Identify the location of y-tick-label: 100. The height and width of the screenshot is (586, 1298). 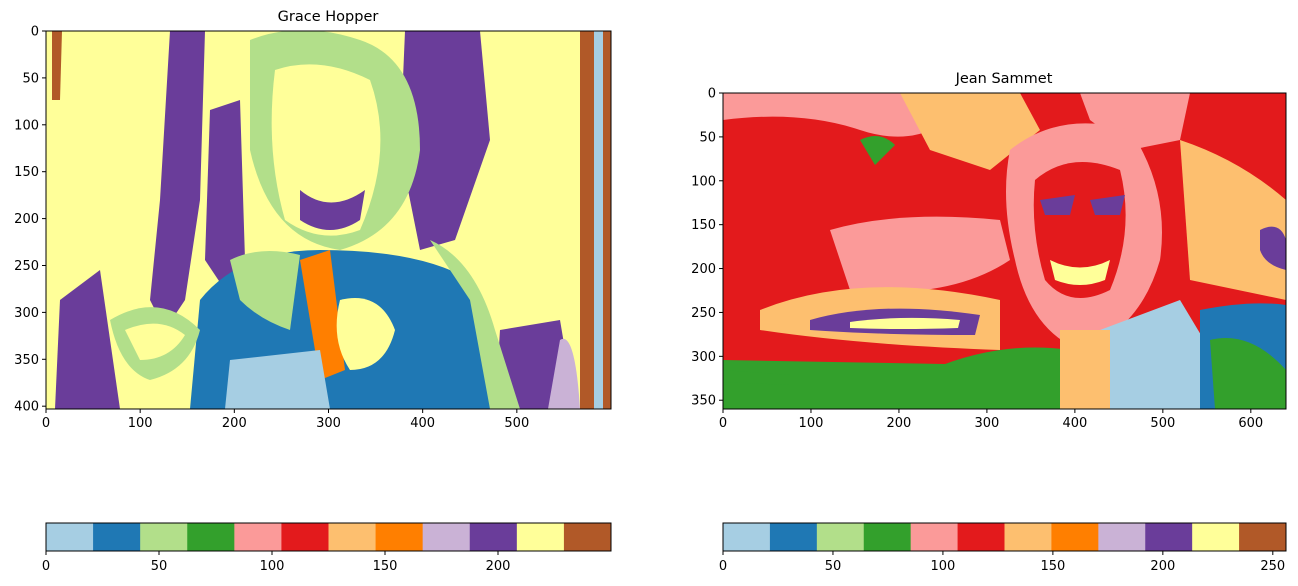
(703, 181).